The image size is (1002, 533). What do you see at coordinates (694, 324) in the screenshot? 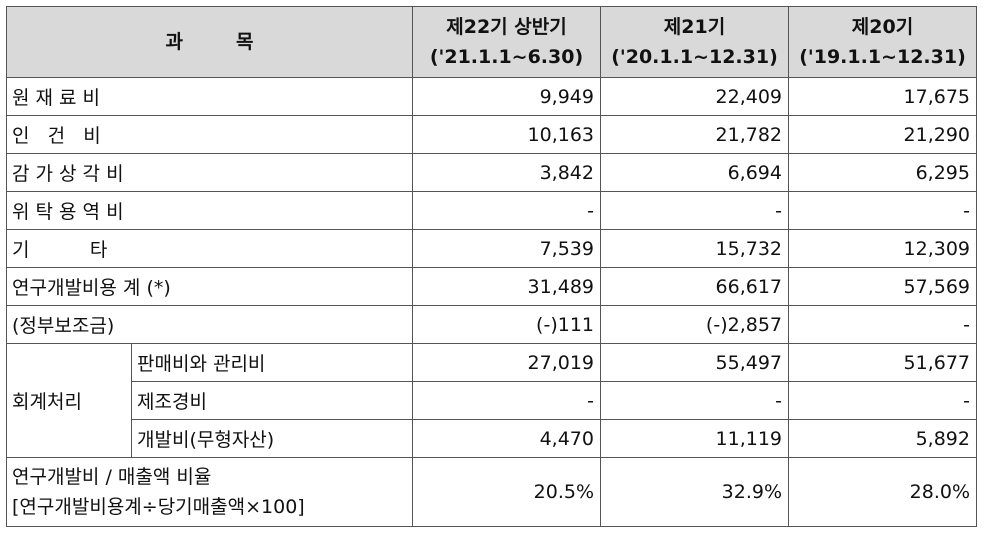
I see `cell-value: (-)2,857` at bounding box center [694, 324].